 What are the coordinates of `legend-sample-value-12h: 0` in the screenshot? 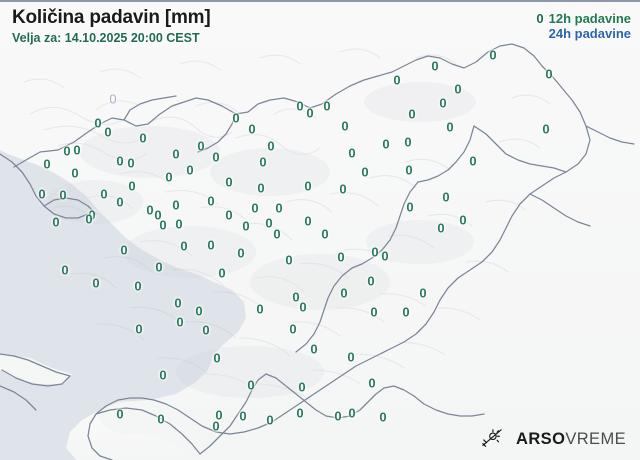 It's located at (540, 18).